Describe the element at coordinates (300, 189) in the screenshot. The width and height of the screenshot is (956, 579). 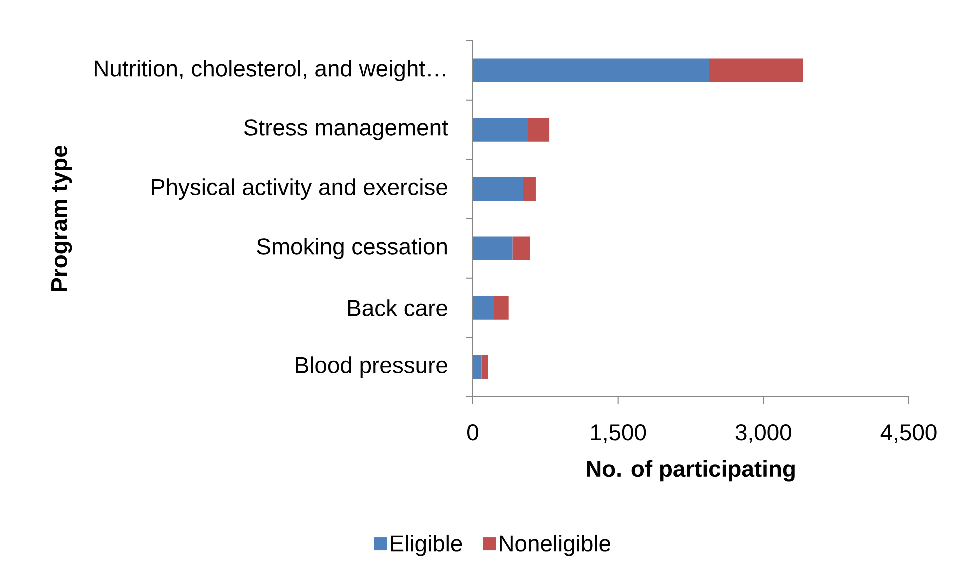
I see `y-tick-label: Physical activity and exercise` at that location.